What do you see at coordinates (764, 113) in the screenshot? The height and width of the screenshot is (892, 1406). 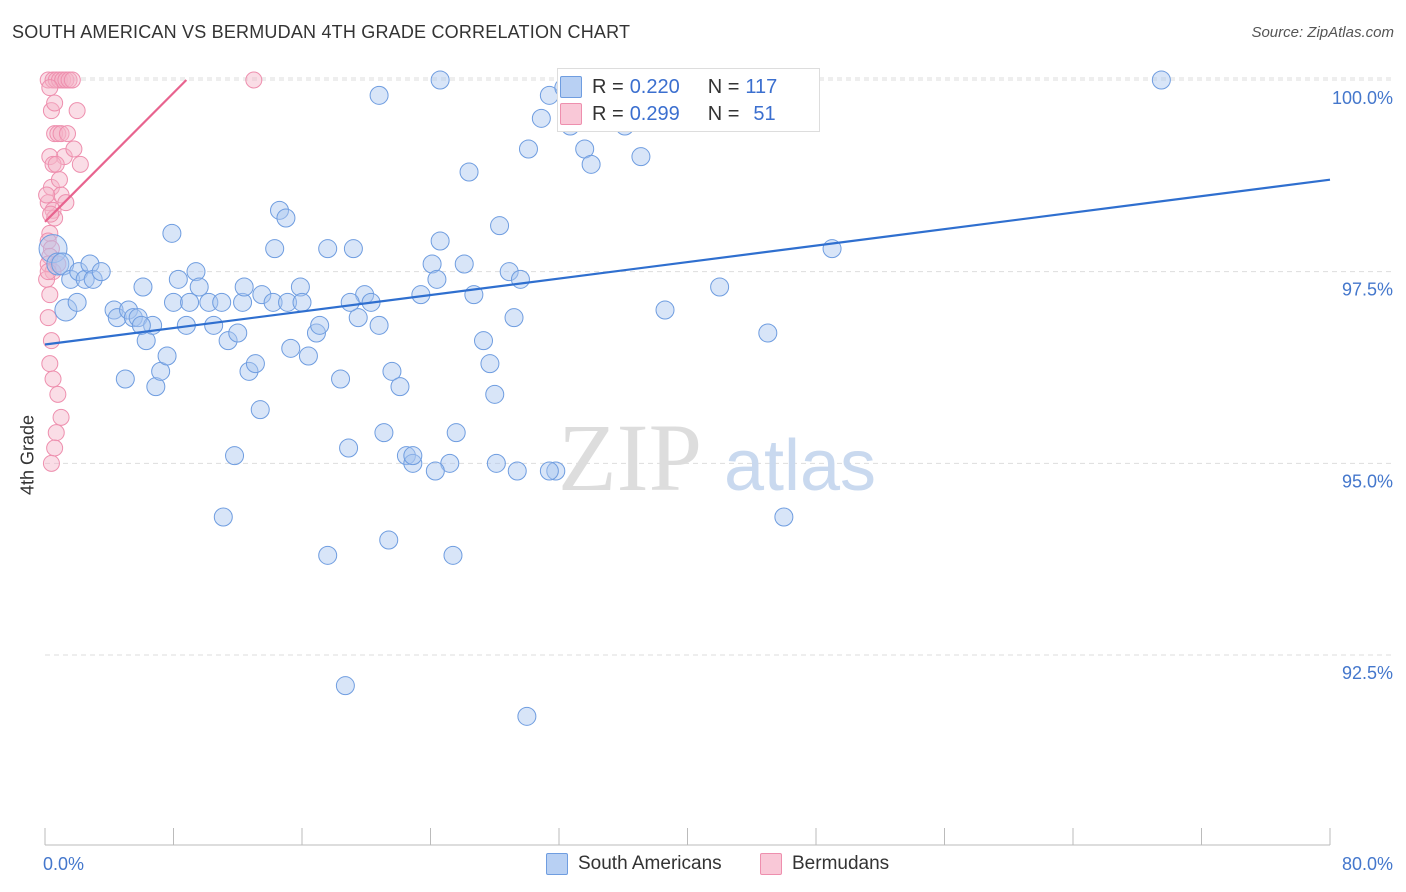 I see `legend-n-value: 51` at bounding box center [764, 113].